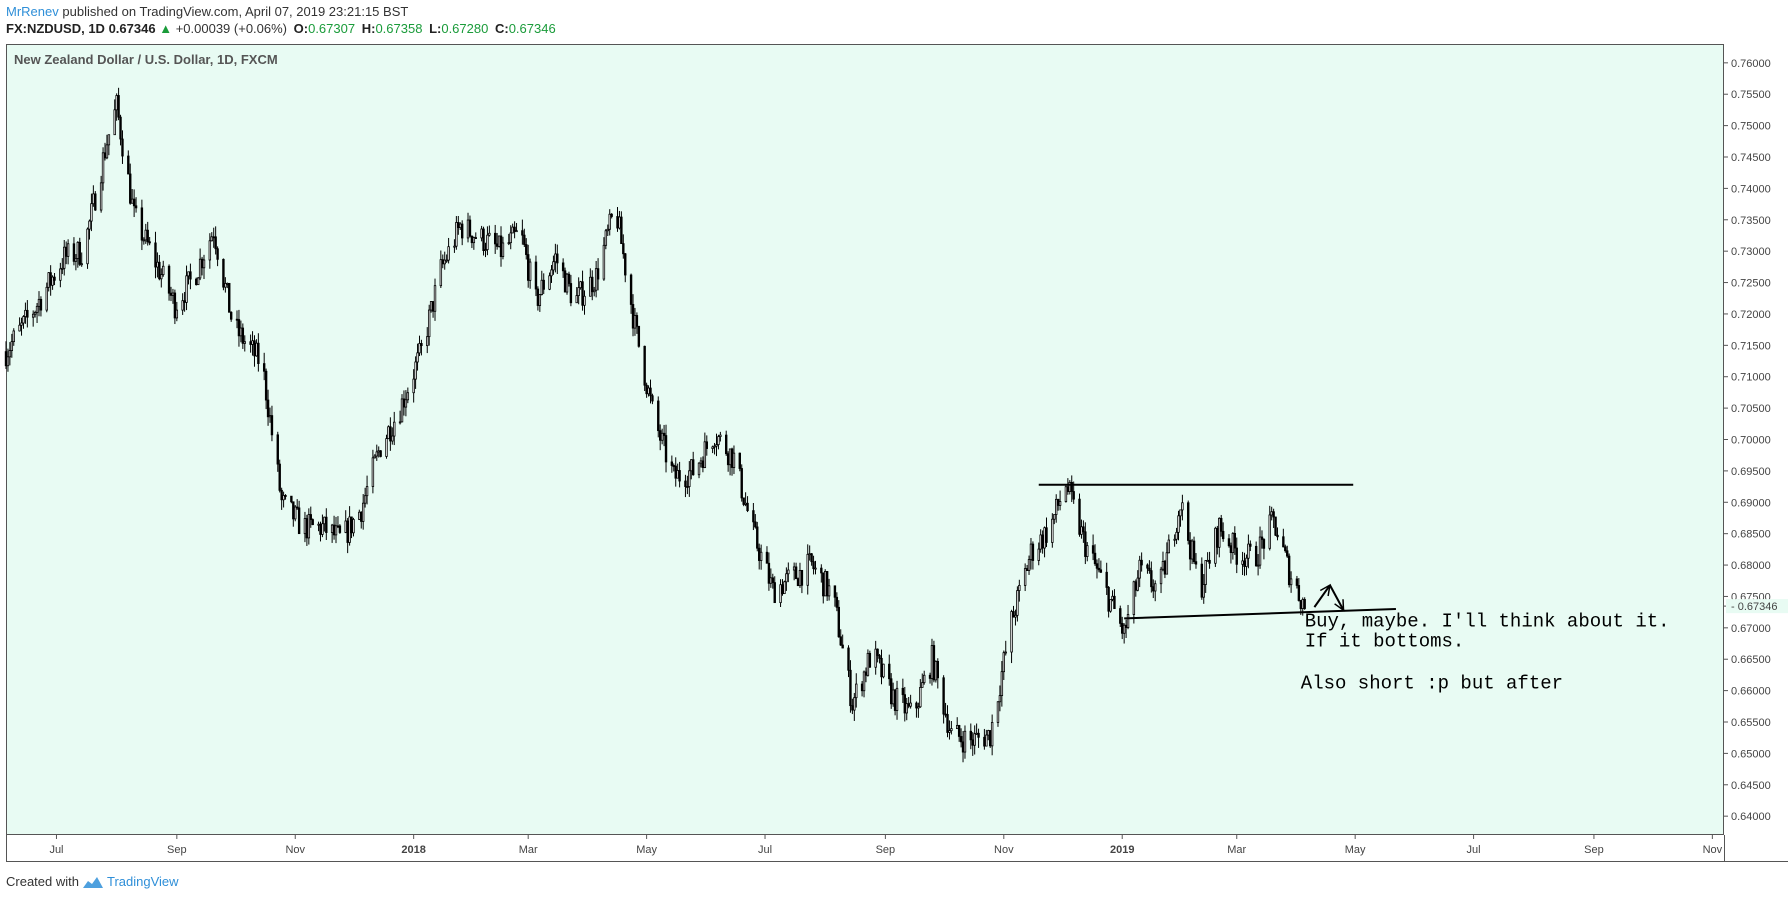  I want to click on arrow-down-head, so click(1339, 605).